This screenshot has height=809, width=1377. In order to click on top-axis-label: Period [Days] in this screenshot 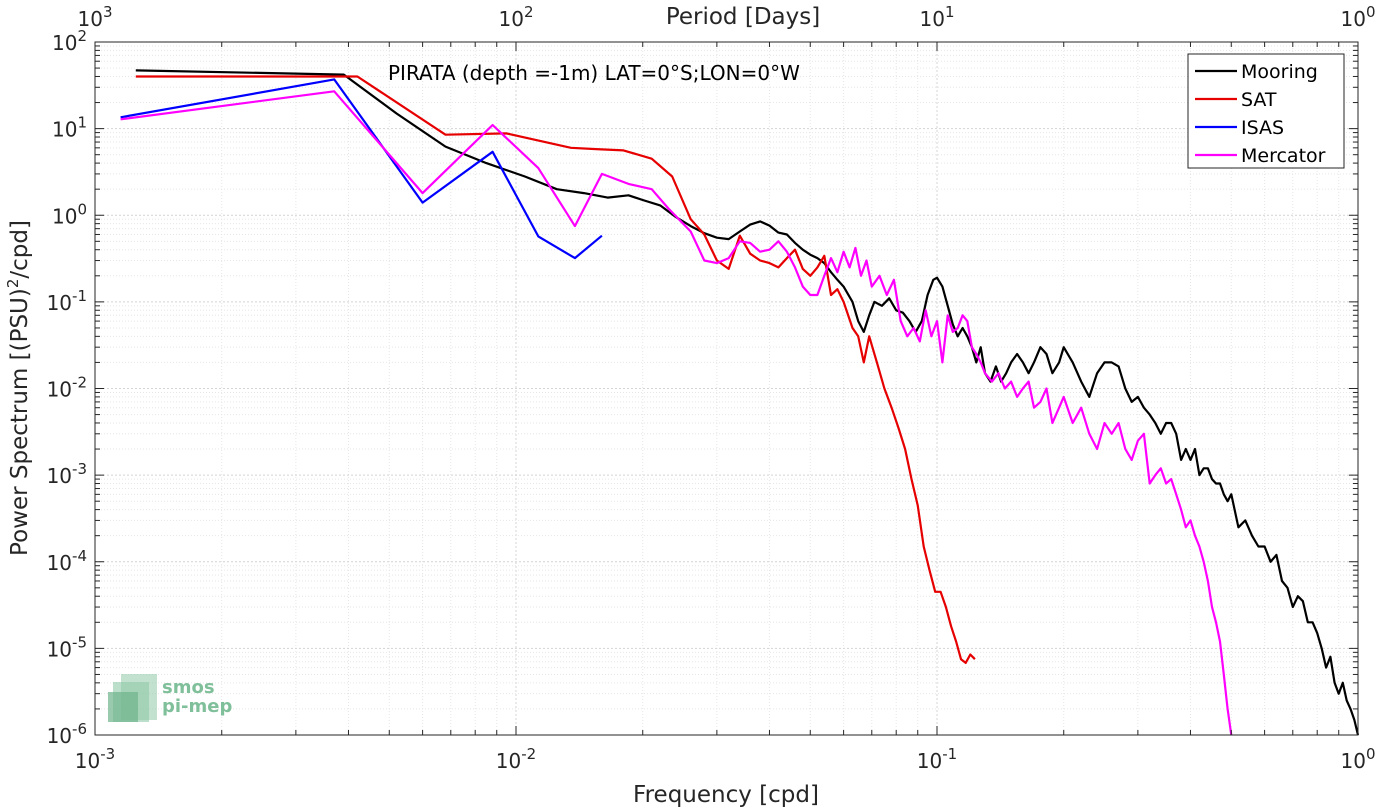, I will do `click(743, 17)`.